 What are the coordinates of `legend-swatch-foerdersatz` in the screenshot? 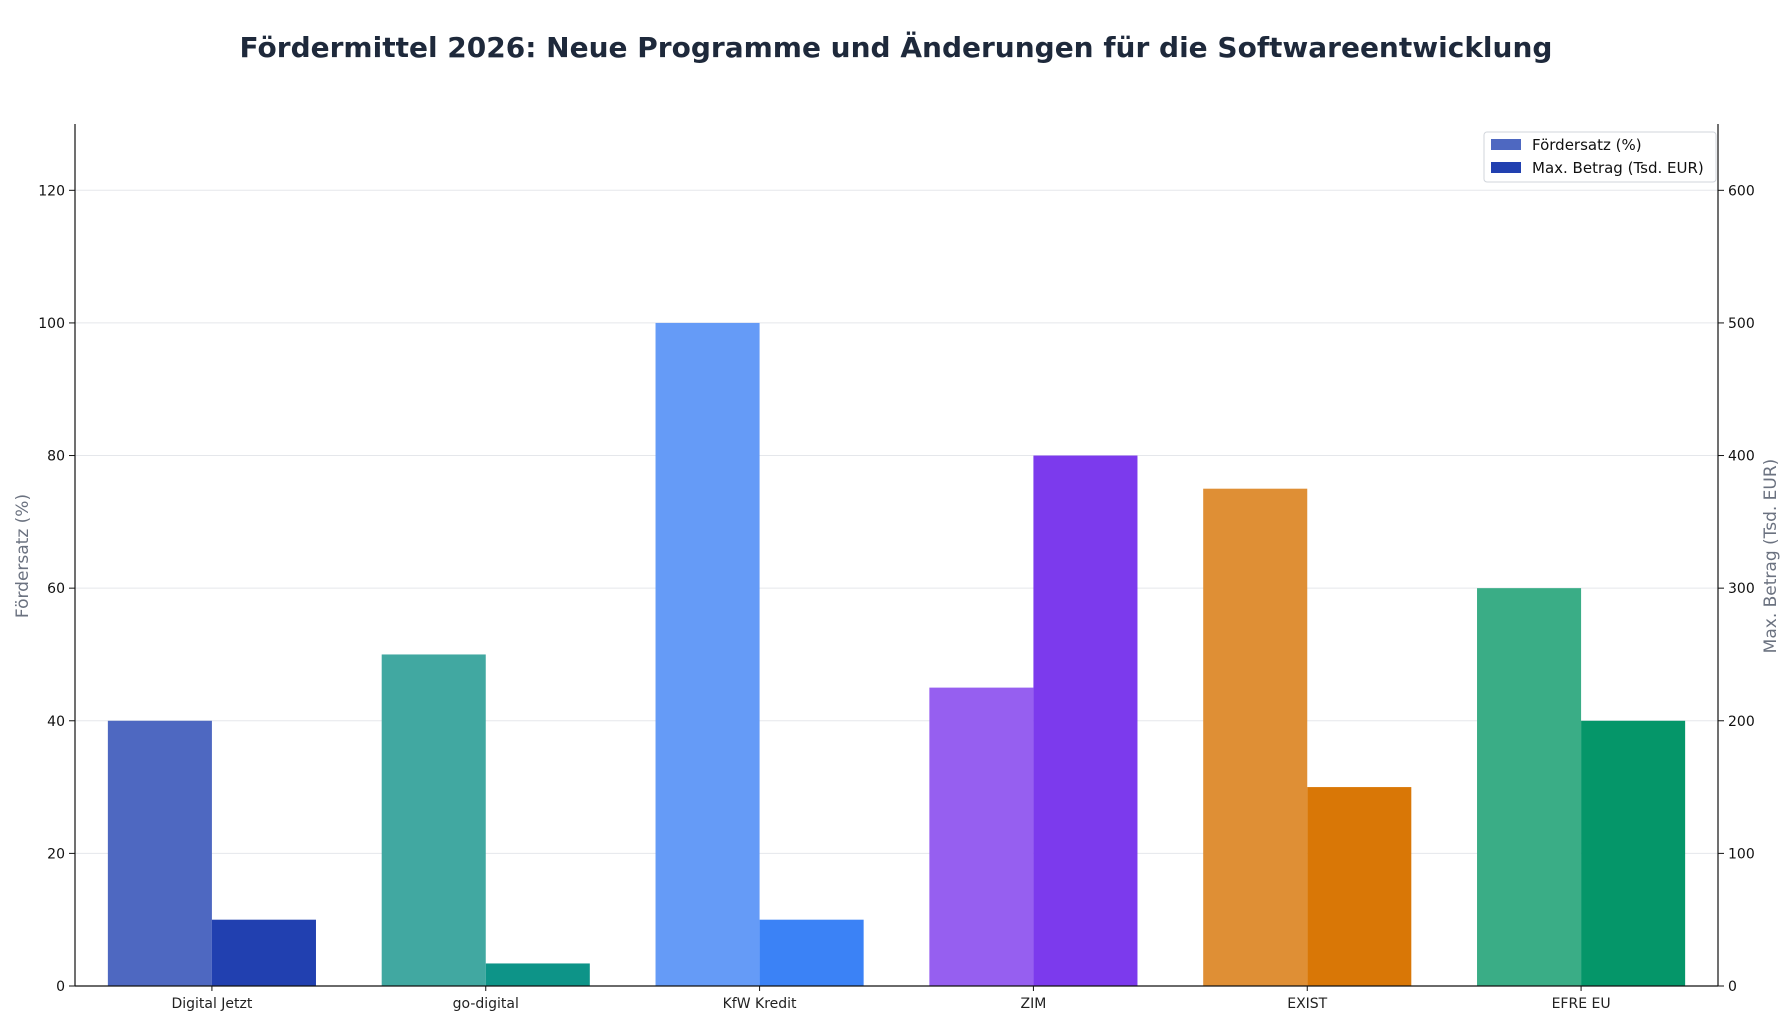 It's located at (1506, 144).